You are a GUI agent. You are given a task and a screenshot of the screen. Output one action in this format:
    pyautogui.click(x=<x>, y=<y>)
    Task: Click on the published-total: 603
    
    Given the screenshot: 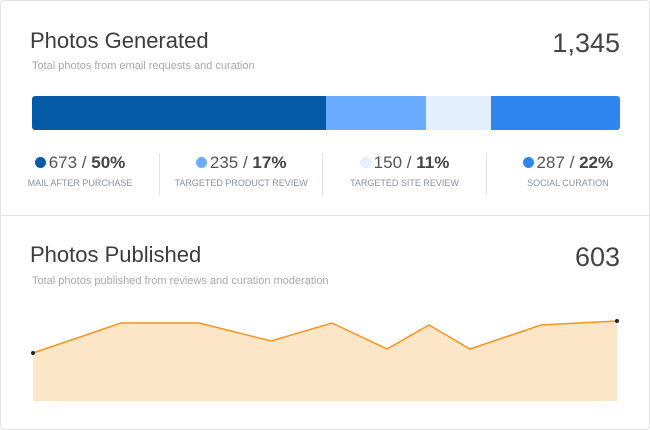 What is the action you would take?
    pyautogui.click(x=597, y=257)
    